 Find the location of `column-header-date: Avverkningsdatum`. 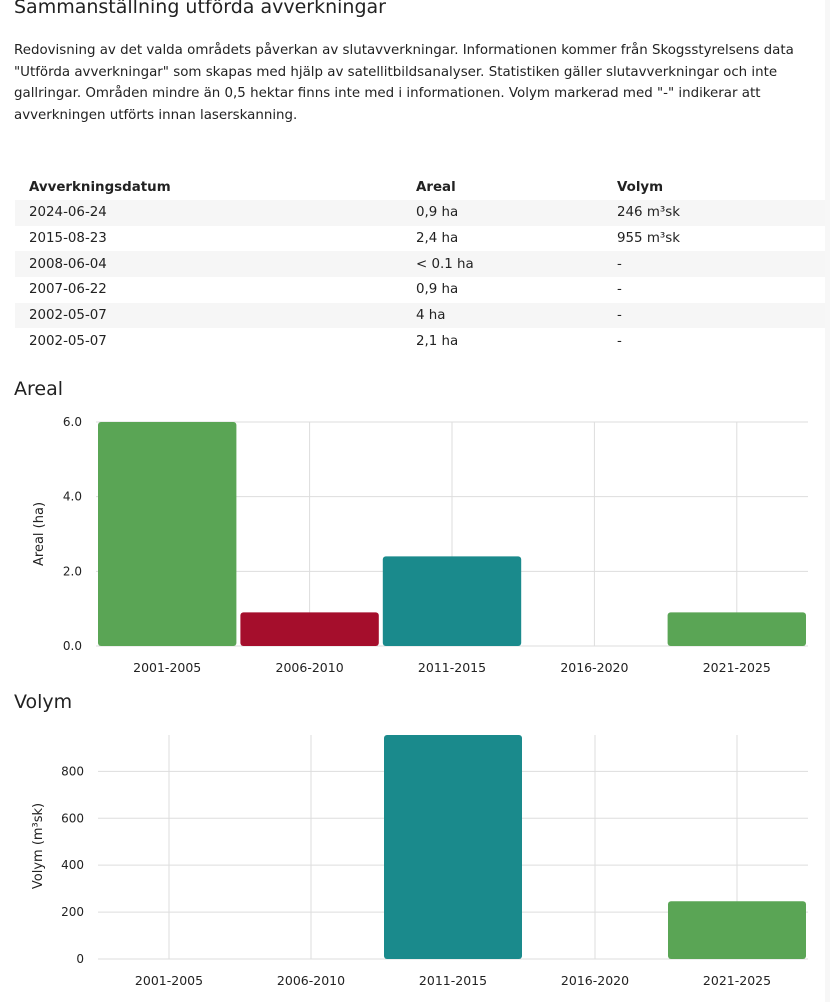

column-header-date: Avverkningsdatum is located at coordinates (100, 187).